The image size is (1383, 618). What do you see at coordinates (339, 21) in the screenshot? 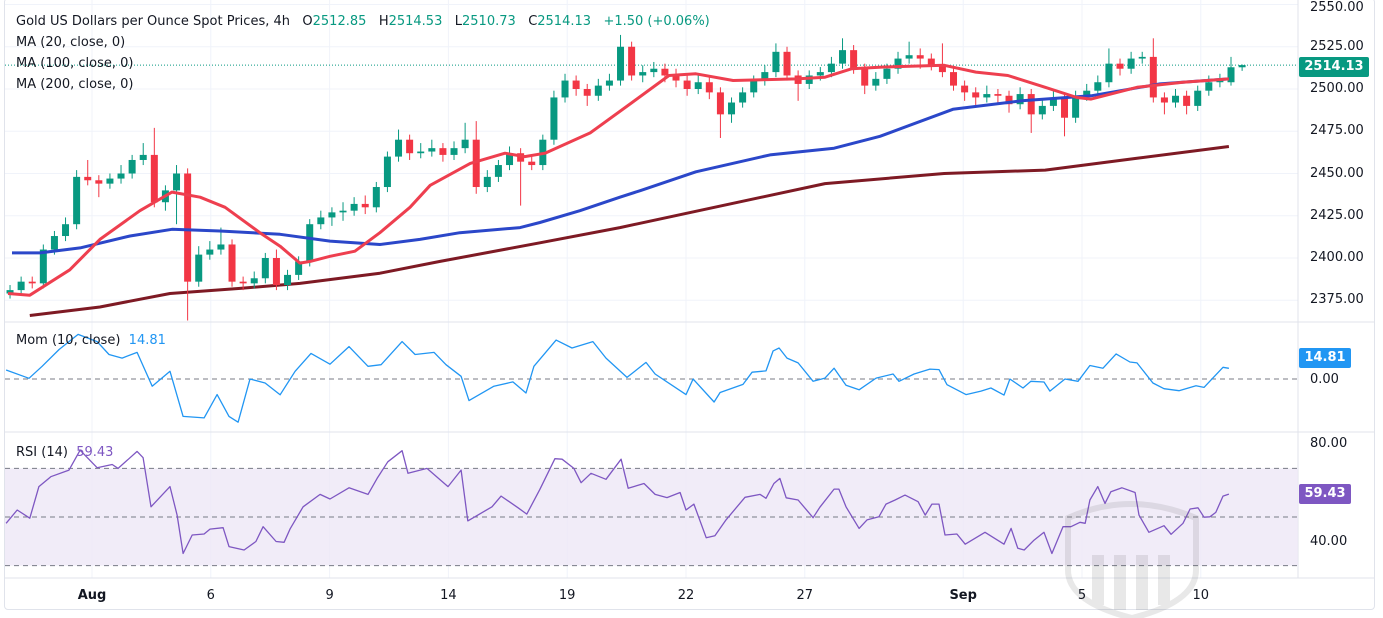
I see `open-value: 2512.85` at bounding box center [339, 21].